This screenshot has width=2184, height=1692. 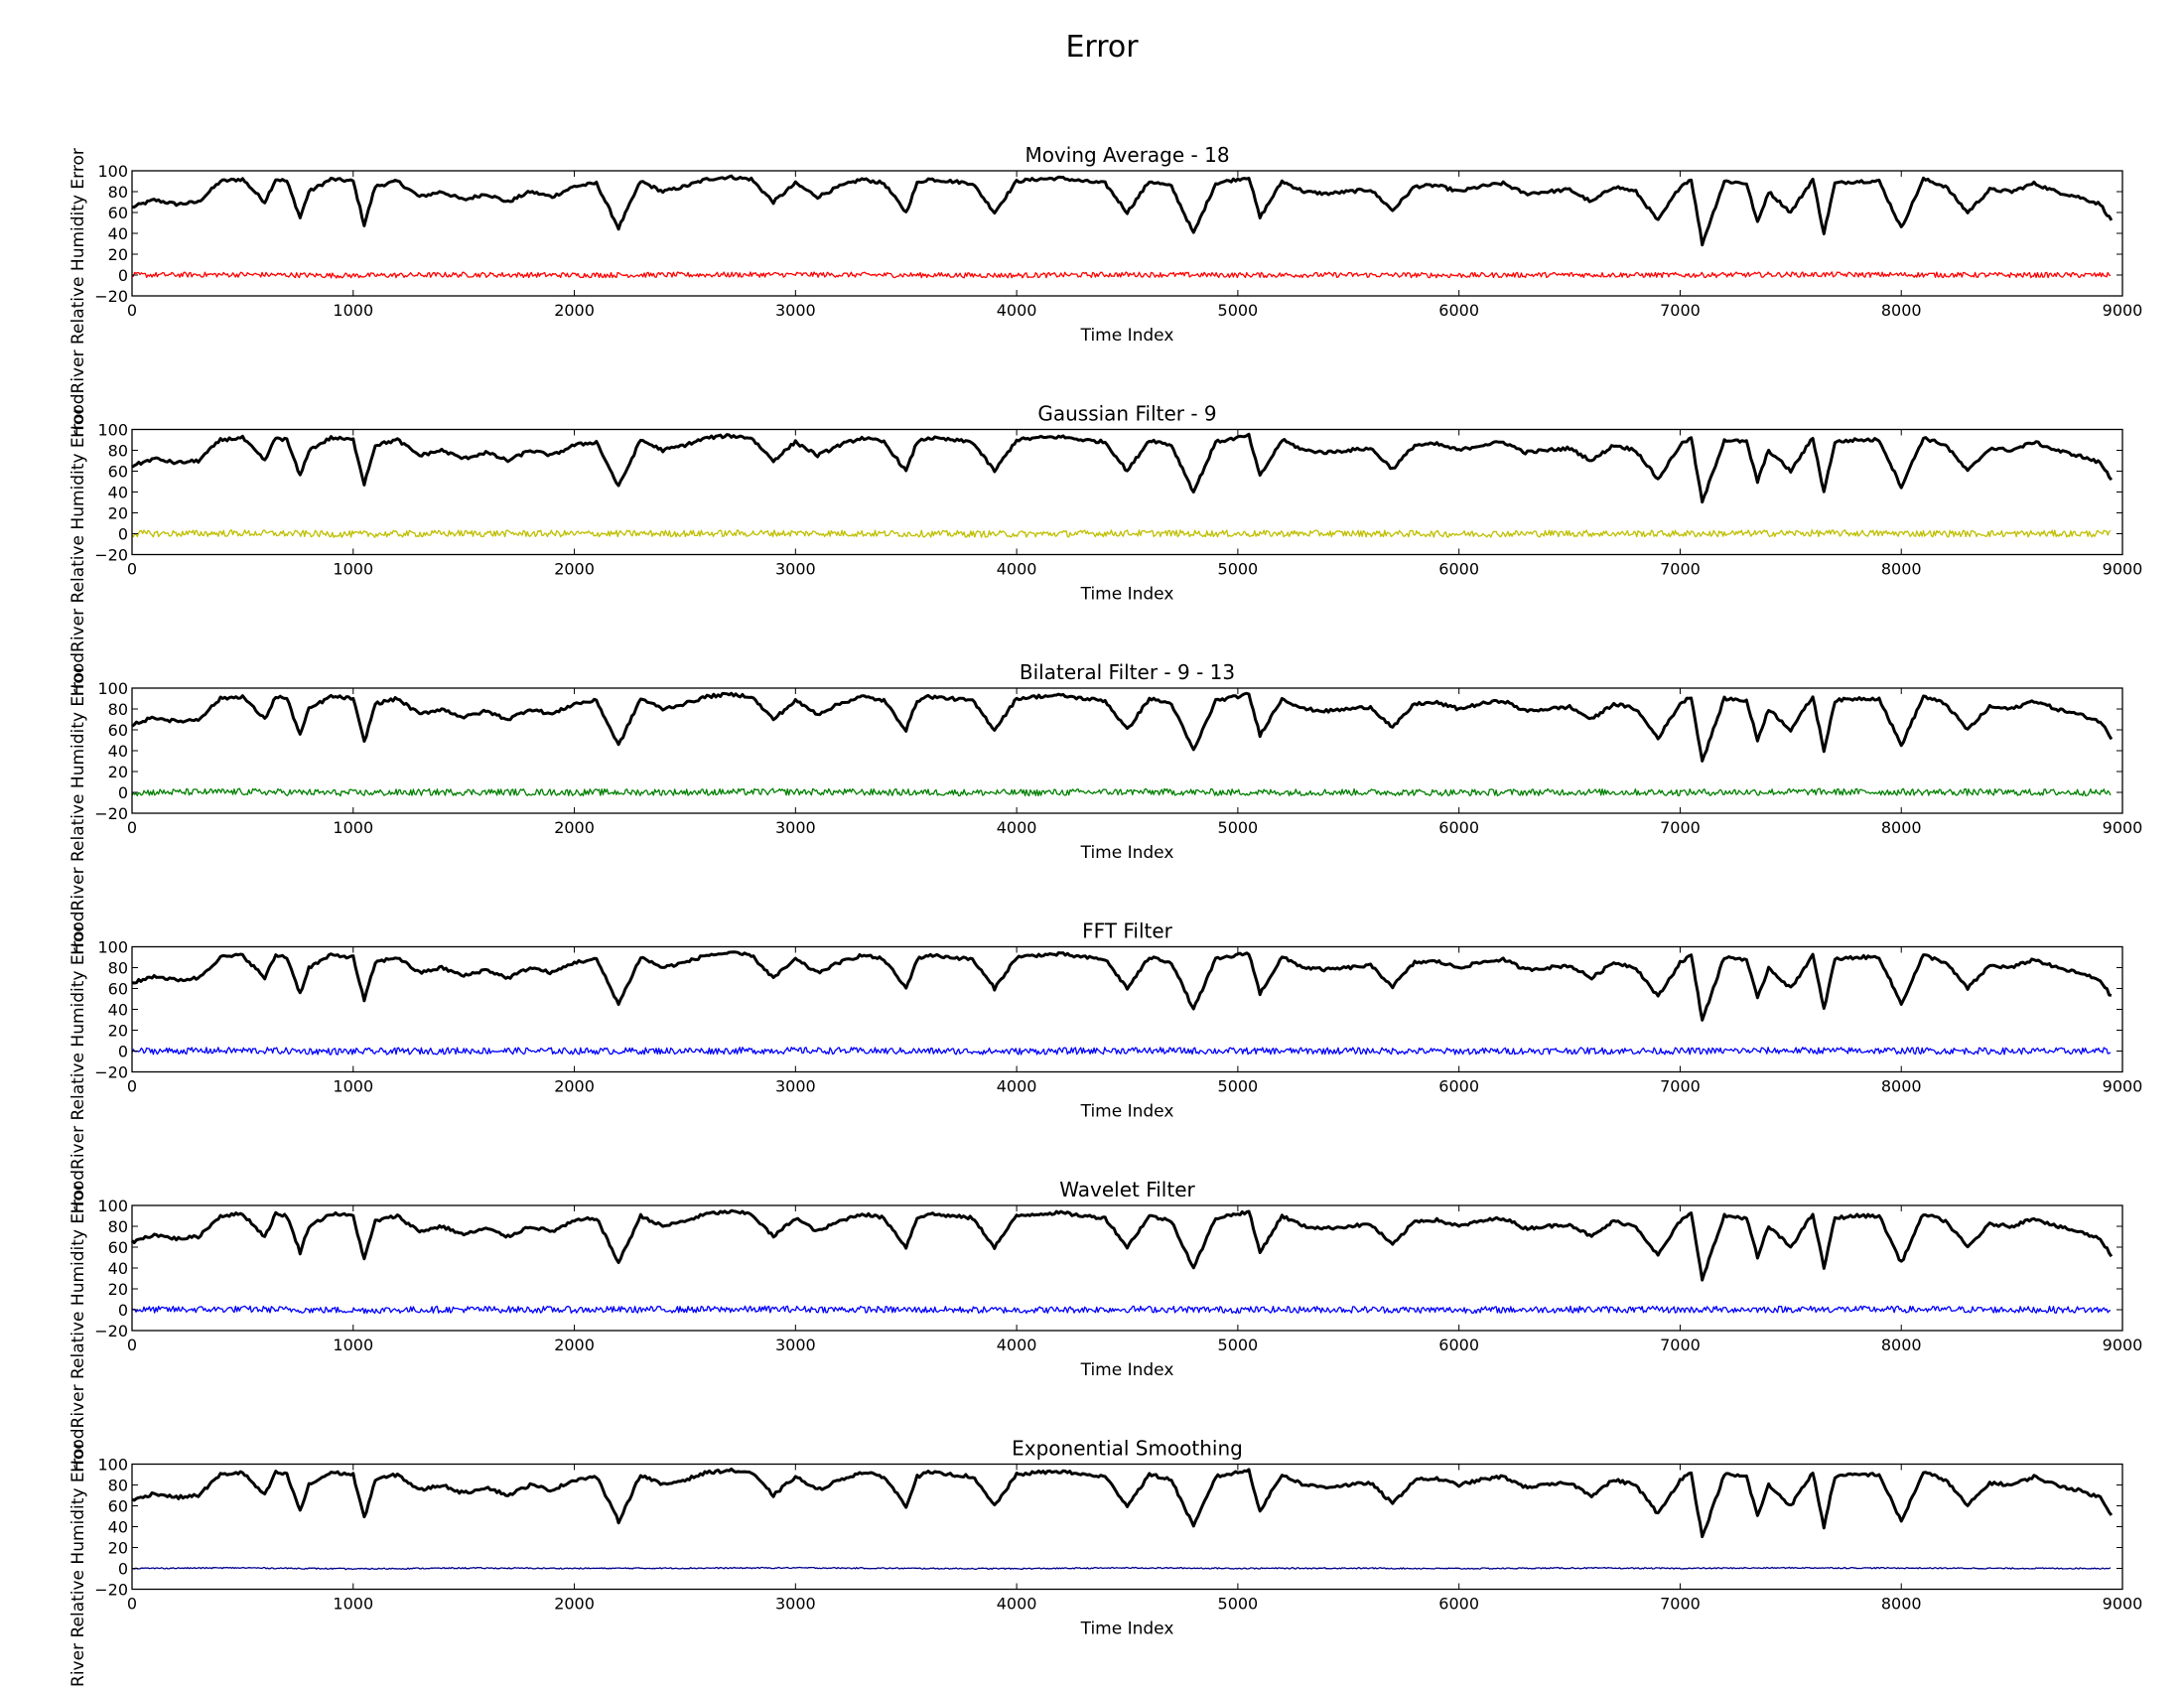 I want to click on figure-title: Error, so click(x=1102, y=47).